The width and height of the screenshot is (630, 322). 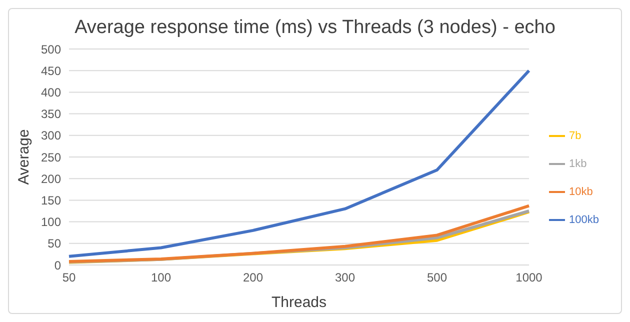 What do you see at coordinates (578, 164) in the screenshot?
I see `legend-label: 1kb` at bounding box center [578, 164].